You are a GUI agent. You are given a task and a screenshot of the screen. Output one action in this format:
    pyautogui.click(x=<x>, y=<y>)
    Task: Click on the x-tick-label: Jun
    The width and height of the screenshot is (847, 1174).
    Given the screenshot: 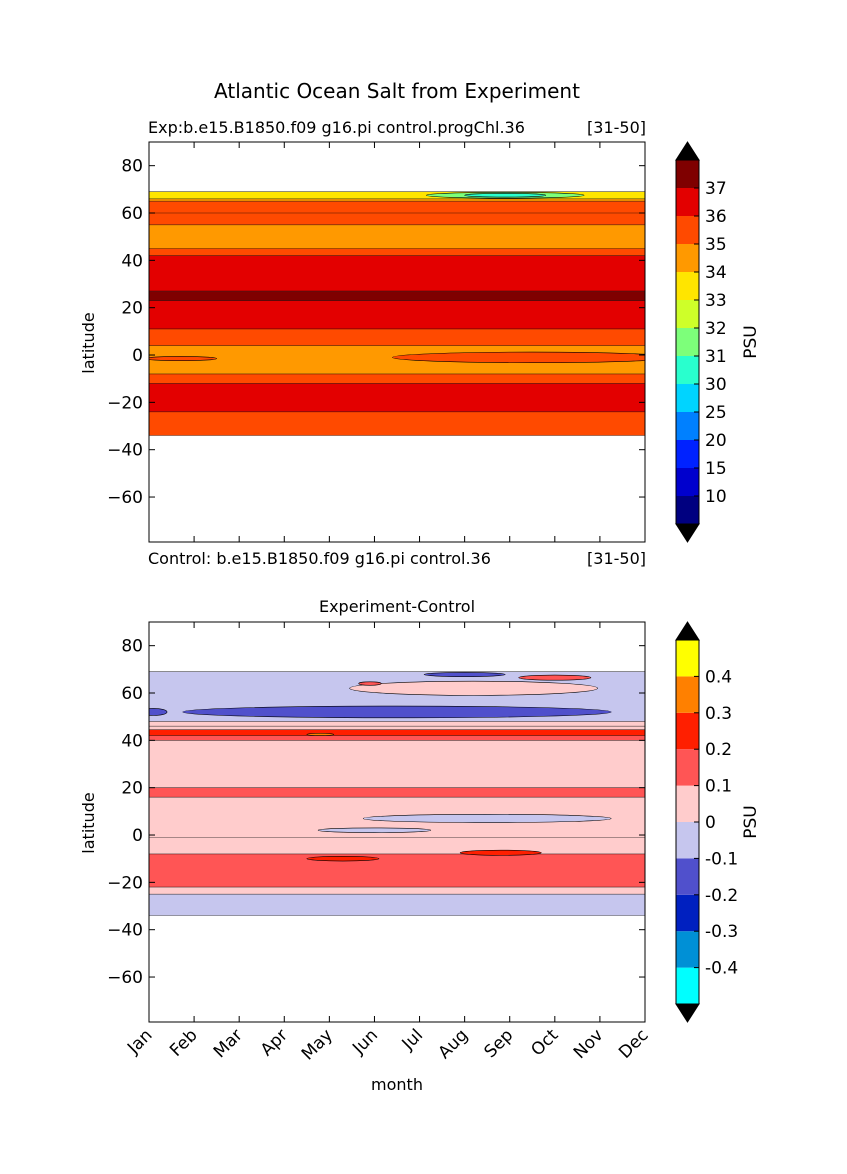 What is the action you would take?
    pyautogui.click(x=365, y=1042)
    